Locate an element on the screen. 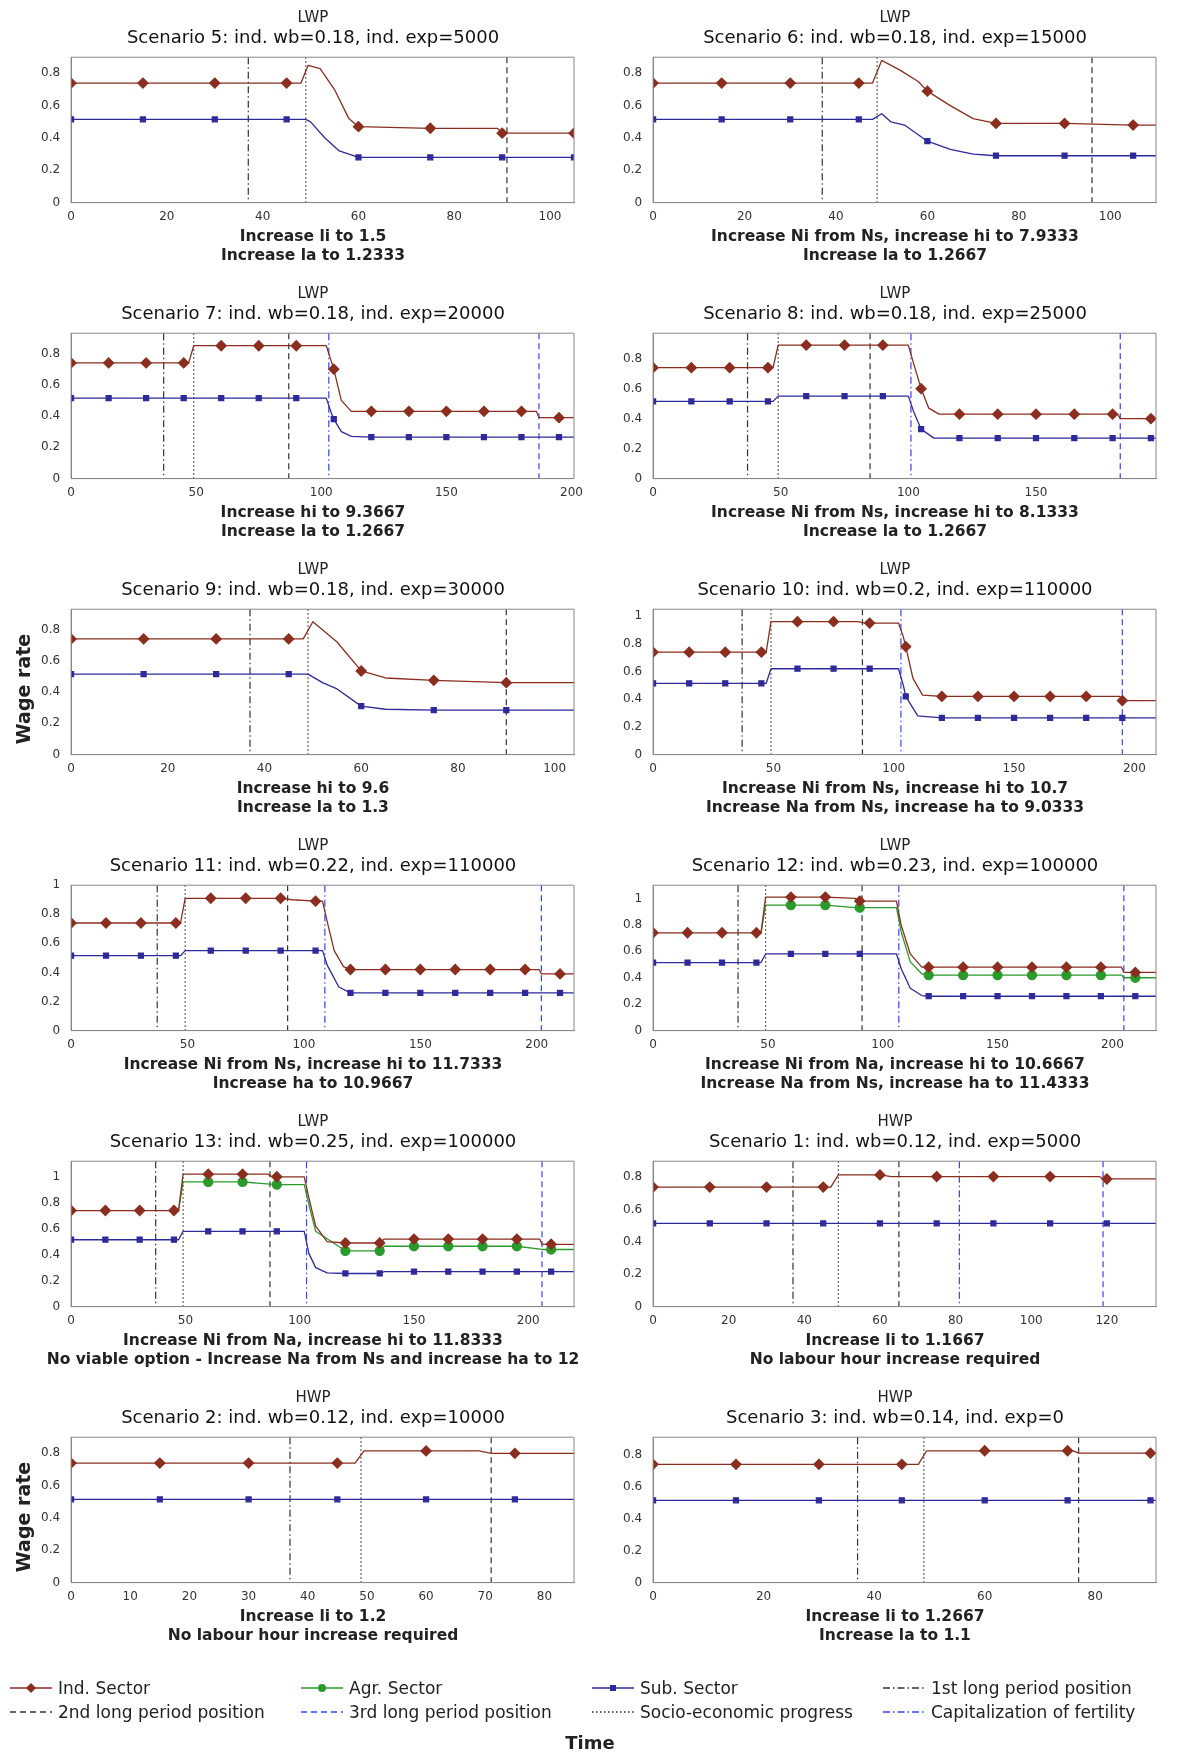  x-tick-label: 40 is located at coordinates (874, 1595).